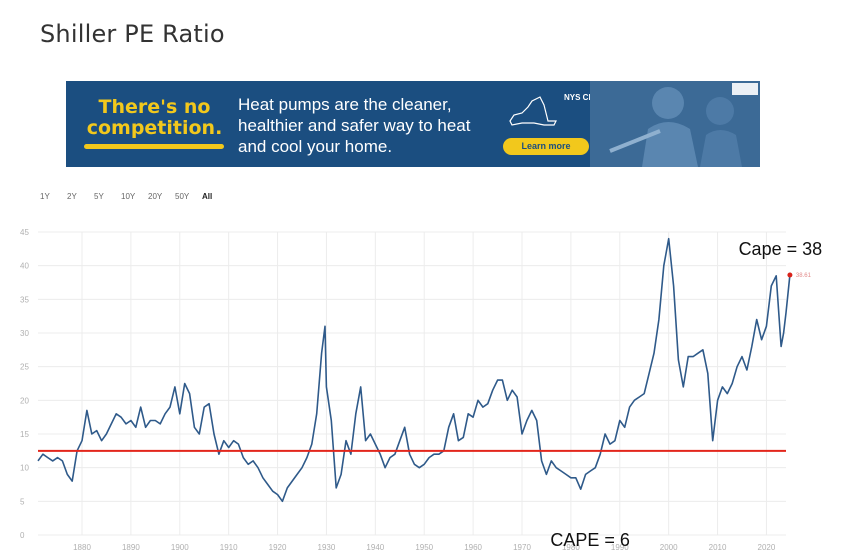  What do you see at coordinates (24, 468) in the screenshot?
I see `y-tick-label: 10` at bounding box center [24, 468].